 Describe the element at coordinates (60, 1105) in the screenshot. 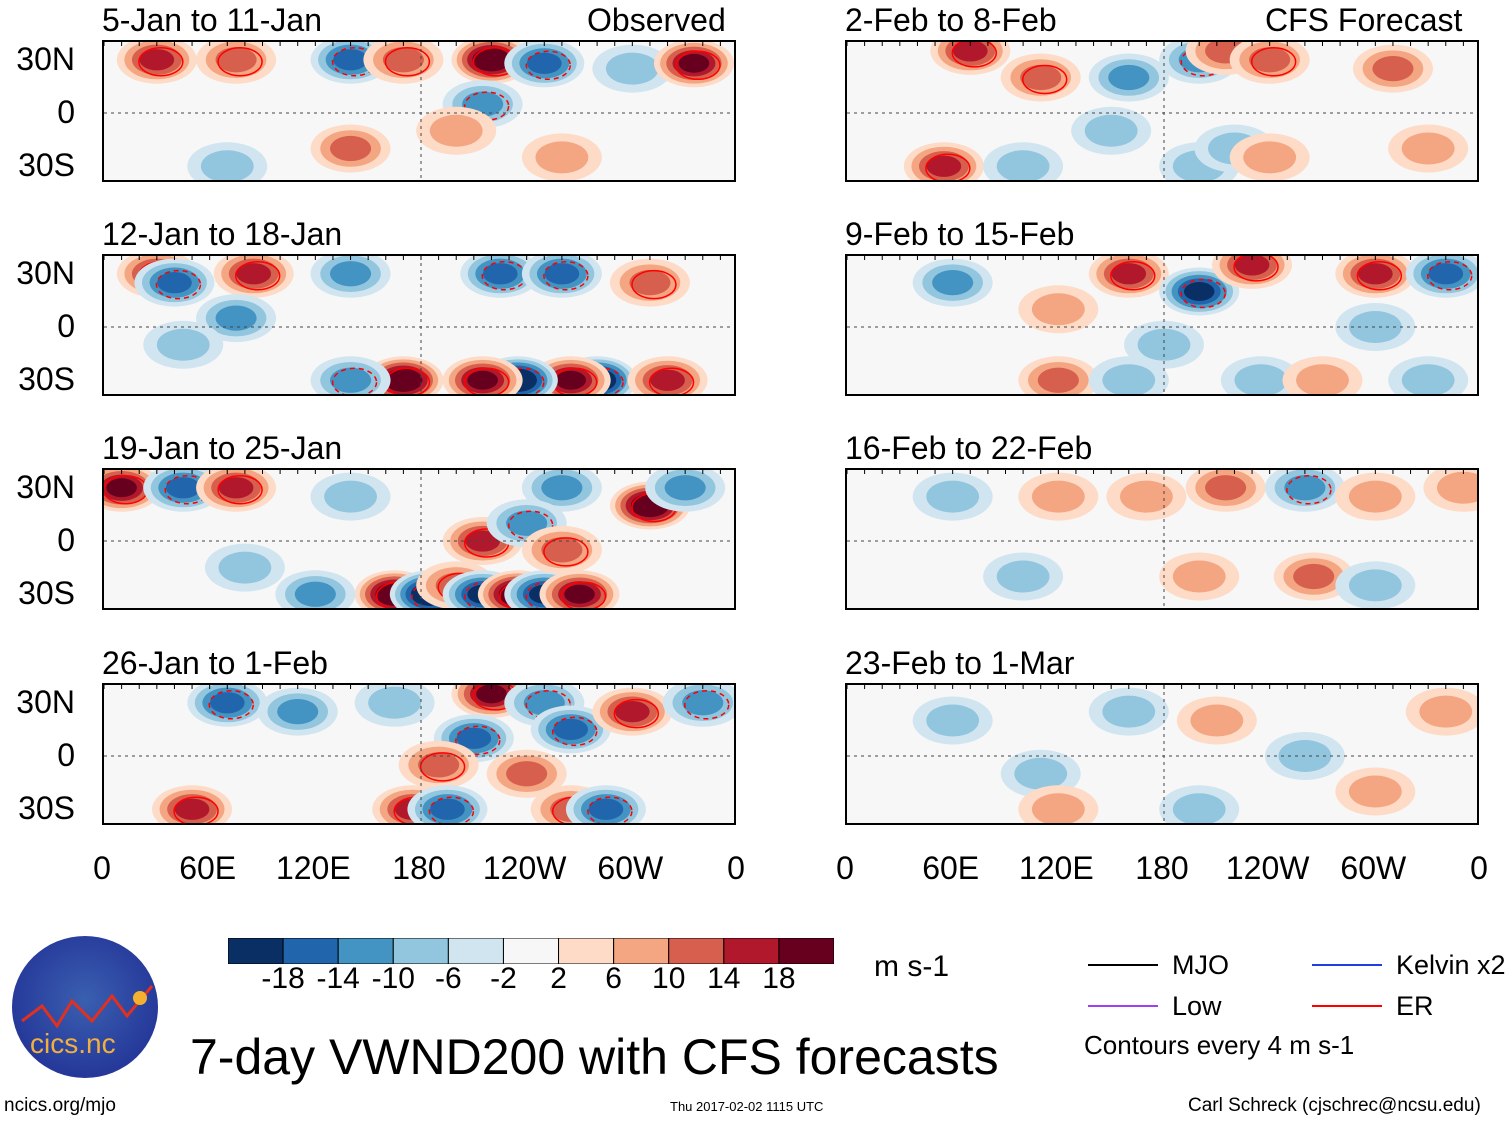

I see `site-link: ncics.org/mjo` at that location.